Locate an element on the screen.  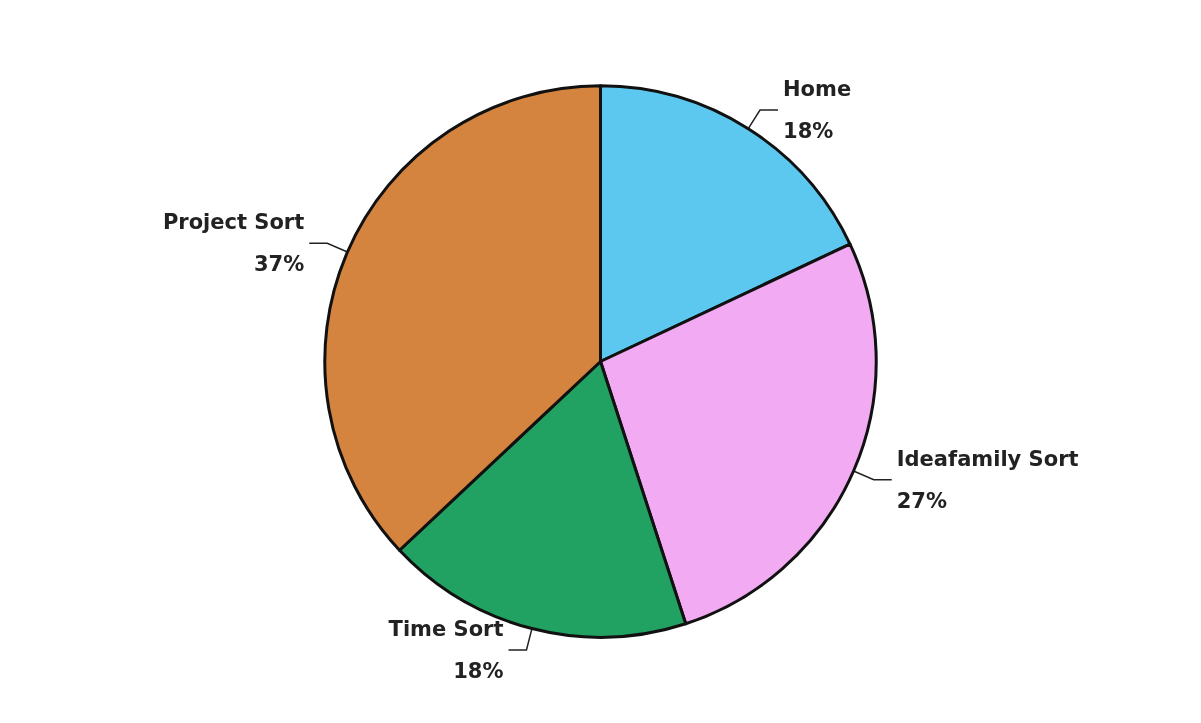
data-label: 27% is located at coordinates (922, 500).